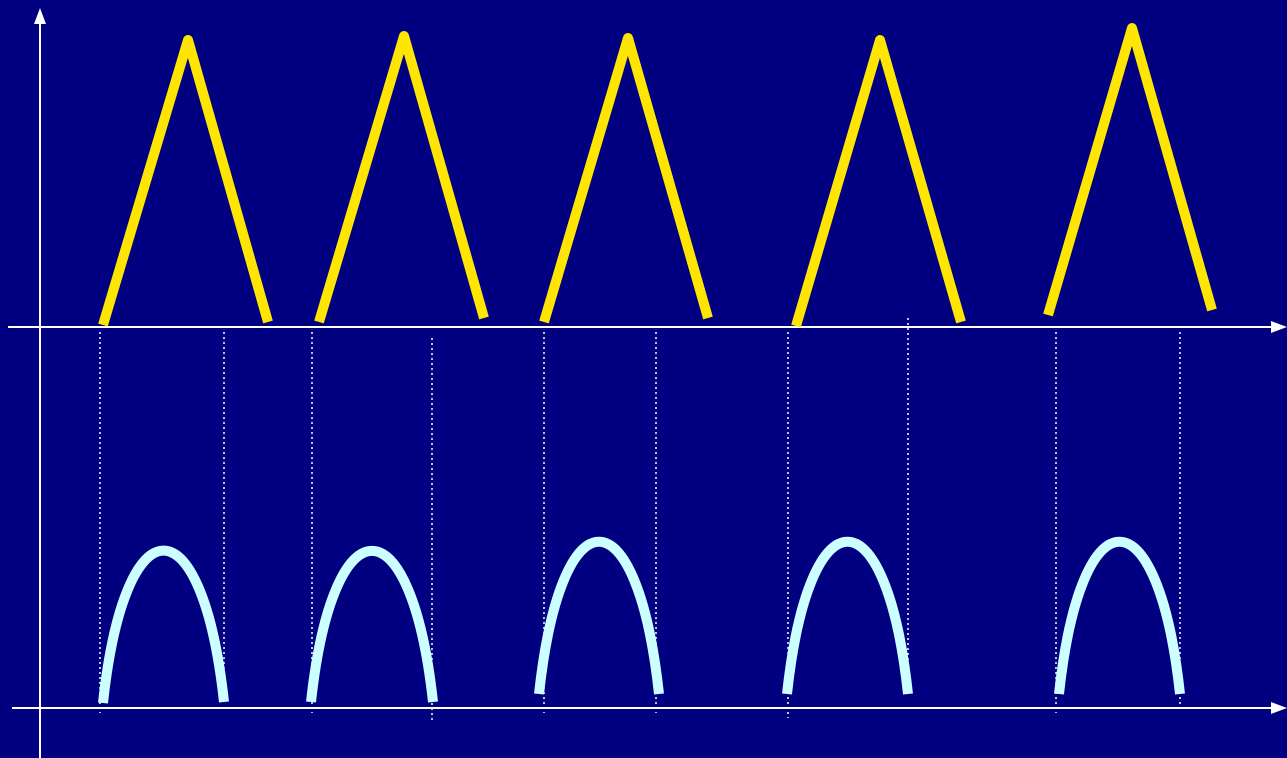 The width and height of the screenshot is (1287, 758). Describe the element at coordinates (1279, 327) in the screenshot. I see `upper-x-axis-arrow` at that location.